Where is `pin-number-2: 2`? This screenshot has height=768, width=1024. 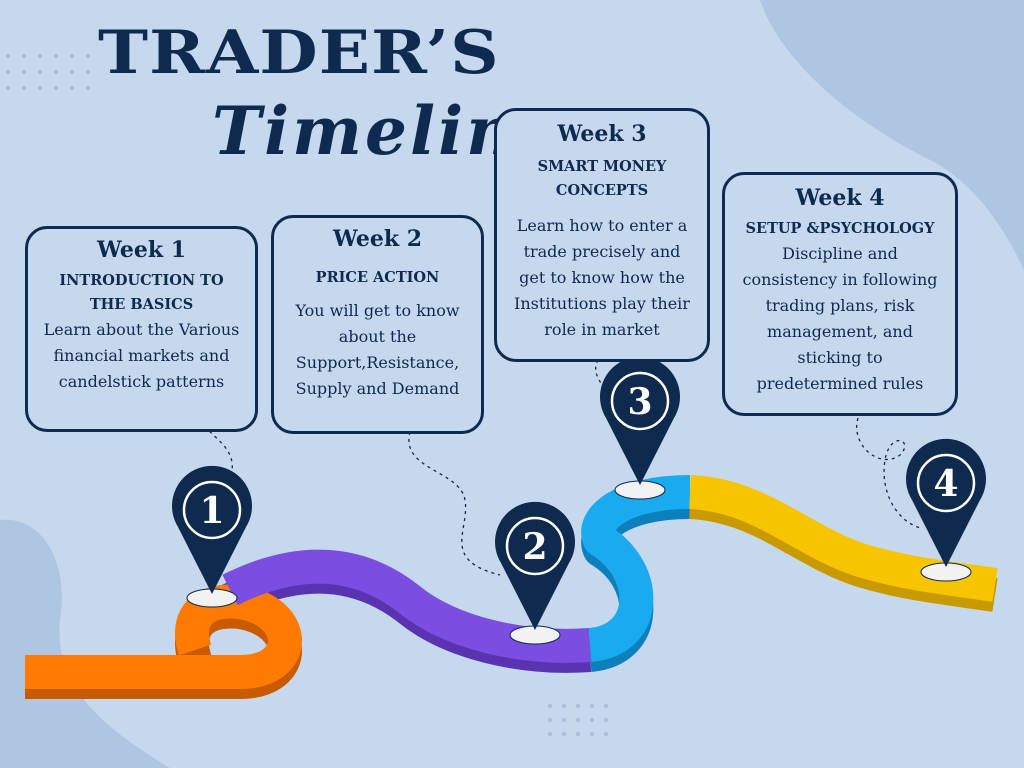 pin-number-2: 2 is located at coordinates (534, 547).